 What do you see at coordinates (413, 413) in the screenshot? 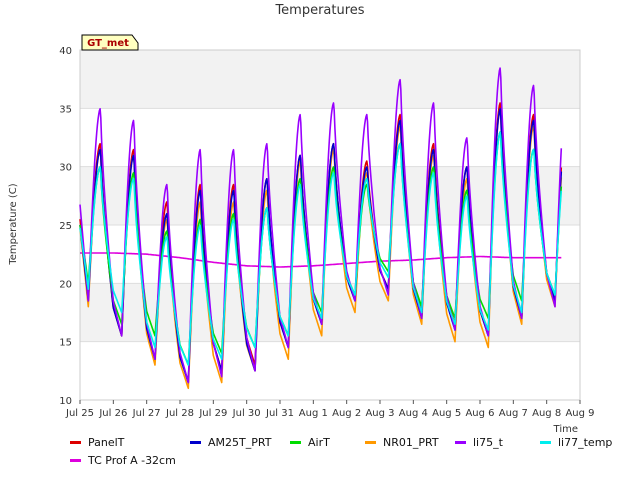
I see `x-tick-label: Aug 4` at bounding box center [413, 413].